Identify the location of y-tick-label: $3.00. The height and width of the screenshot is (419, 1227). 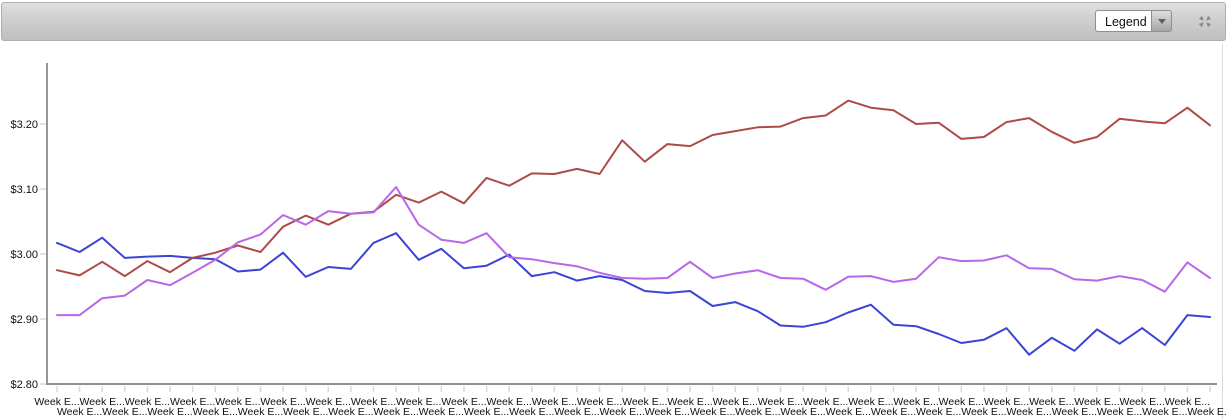
(24, 255).